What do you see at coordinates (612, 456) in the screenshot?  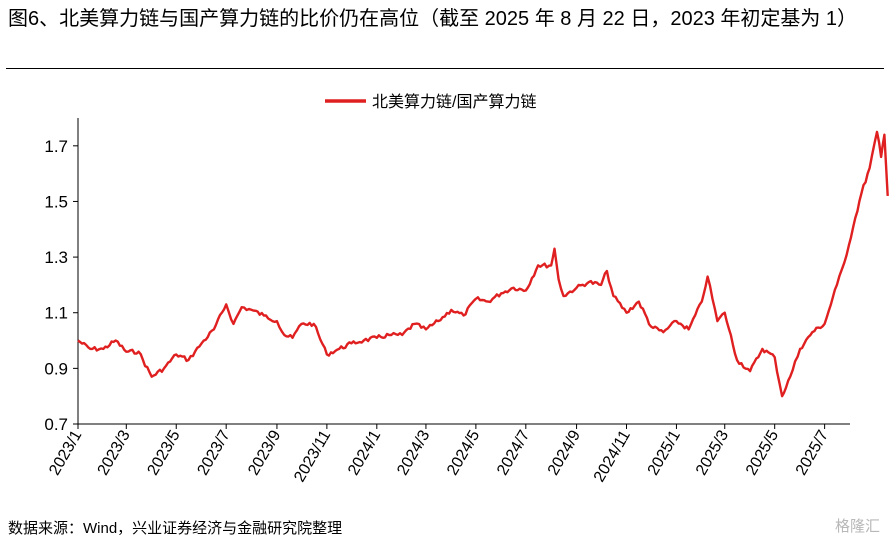 I see `x-tick-label: 2024/11` at bounding box center [612, 456].